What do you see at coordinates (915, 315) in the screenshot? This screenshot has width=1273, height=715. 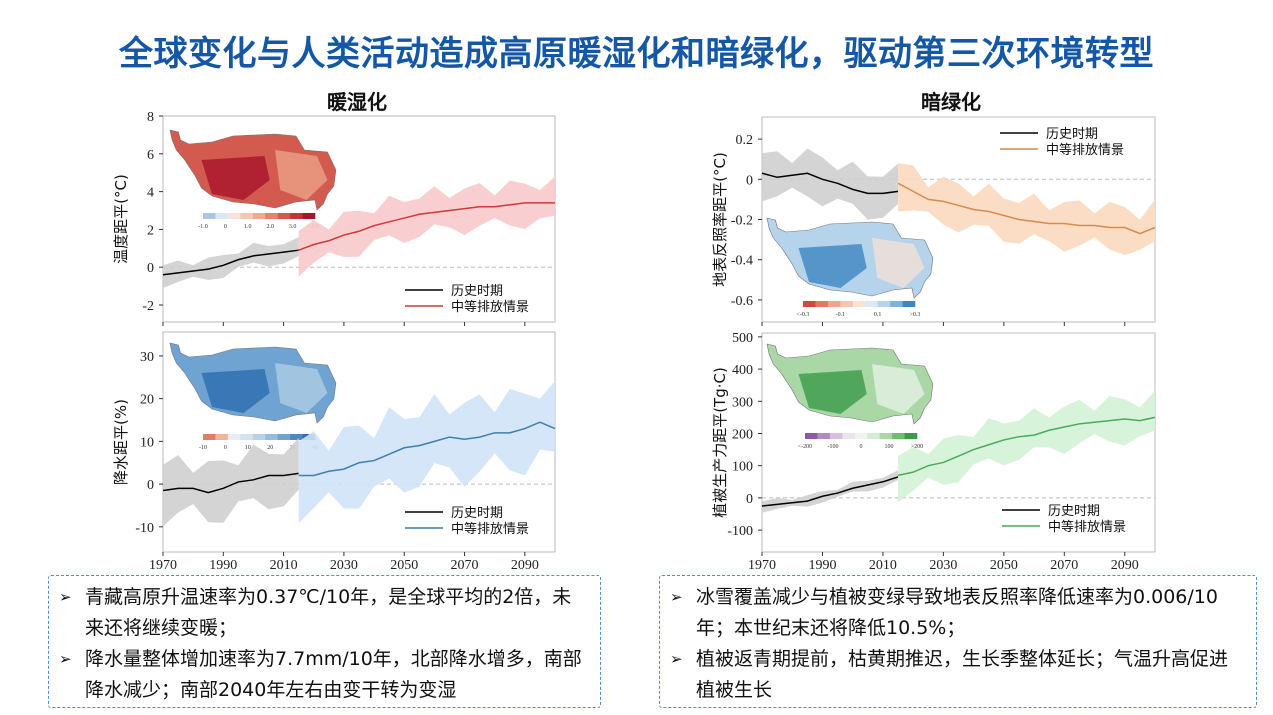 I see `colorbar-label: >0.3` at bounding box center [915, 315].